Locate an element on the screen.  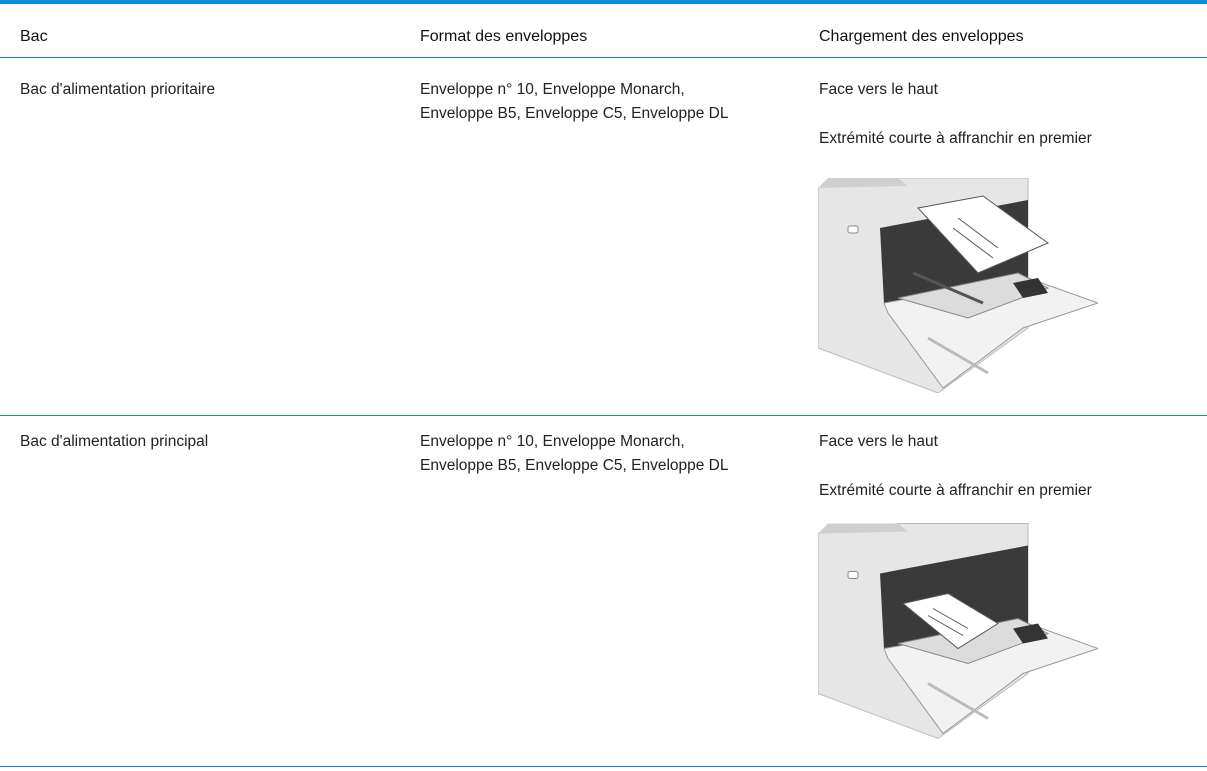
bottom-rule is located at coordinates (603, 766).